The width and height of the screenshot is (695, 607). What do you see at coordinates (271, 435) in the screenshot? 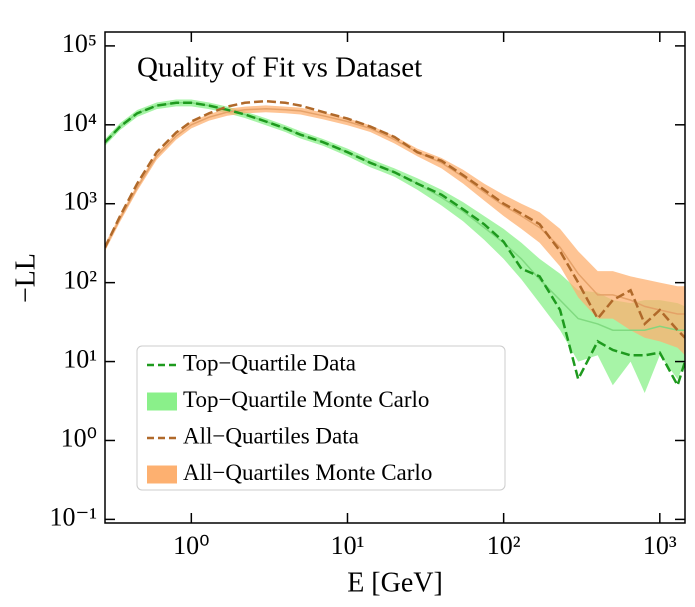
I see `legend-label: All−Quartiles Data` at bounding box center [271, 435].